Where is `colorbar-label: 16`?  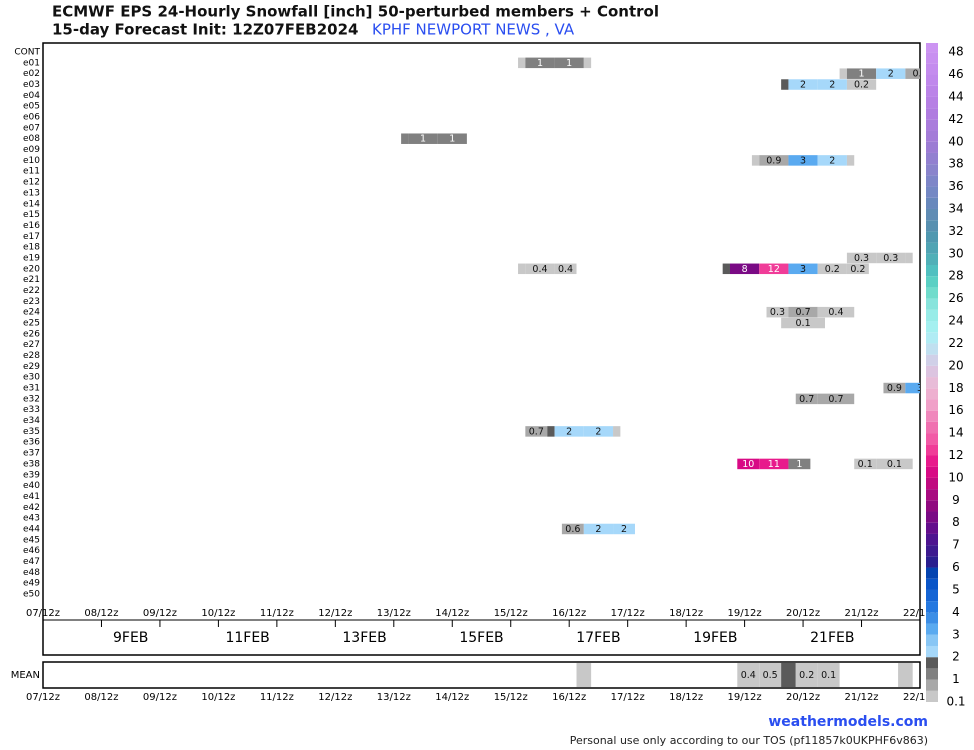 colorbar-label: 16 is located at coordinates (955, 410).